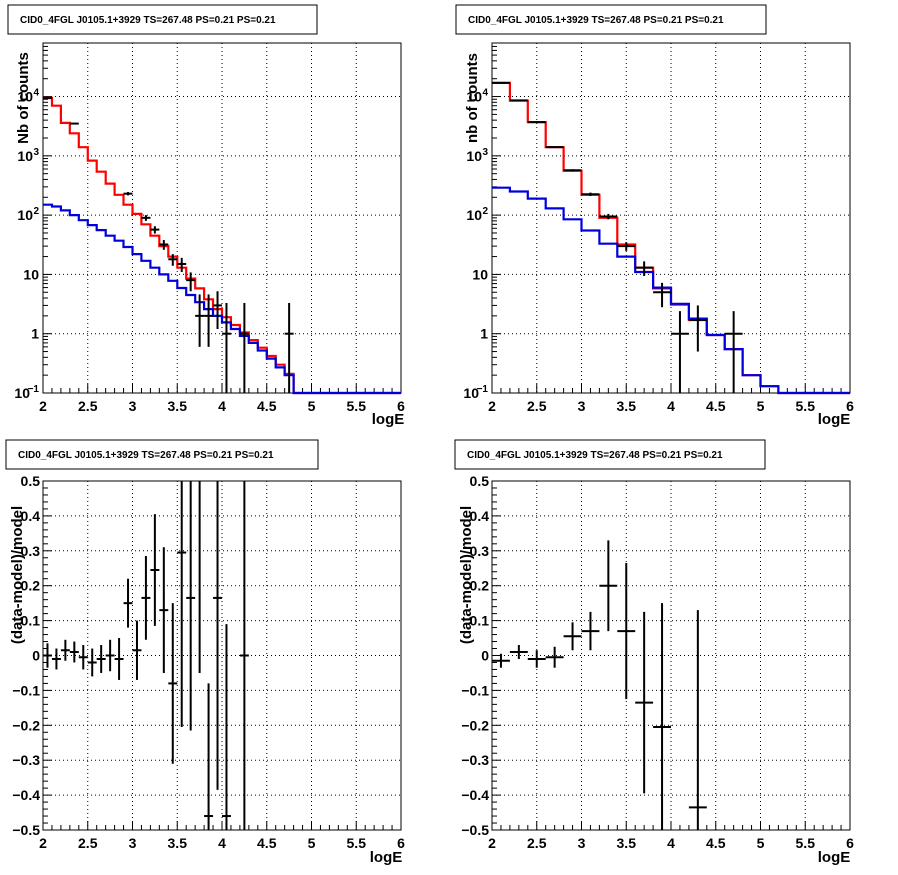  I want to click on residual-right-y-axis-title: (data-model)/model, so click(466, 575).